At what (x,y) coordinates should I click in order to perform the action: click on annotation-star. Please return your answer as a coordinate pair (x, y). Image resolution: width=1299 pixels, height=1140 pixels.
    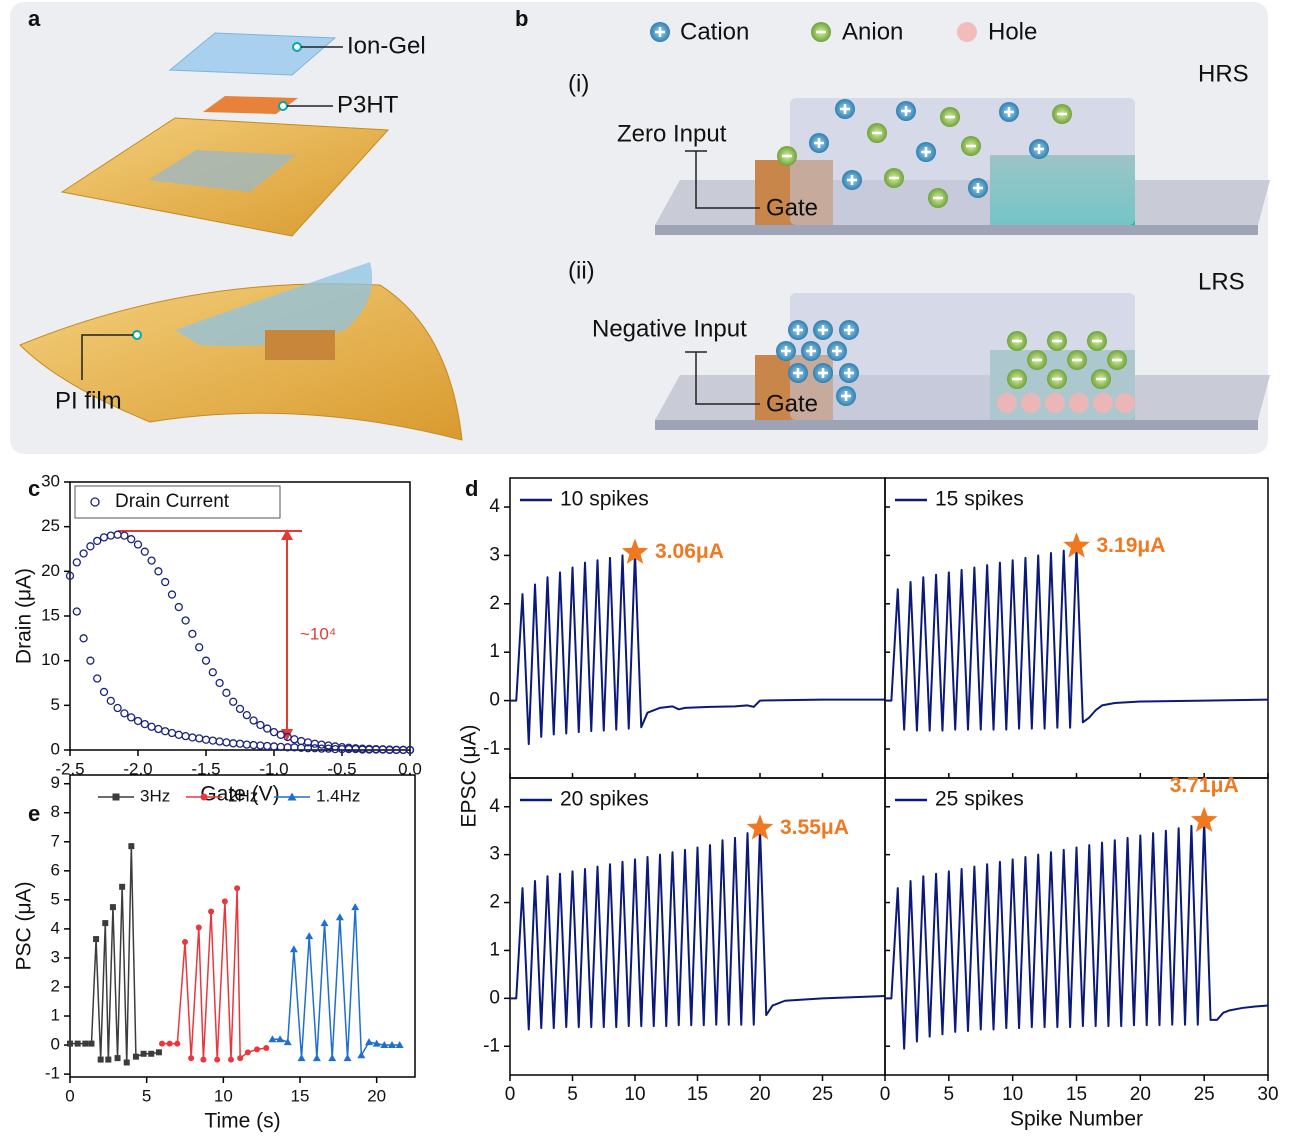
    Looking at the image, I should click on (760, 827).